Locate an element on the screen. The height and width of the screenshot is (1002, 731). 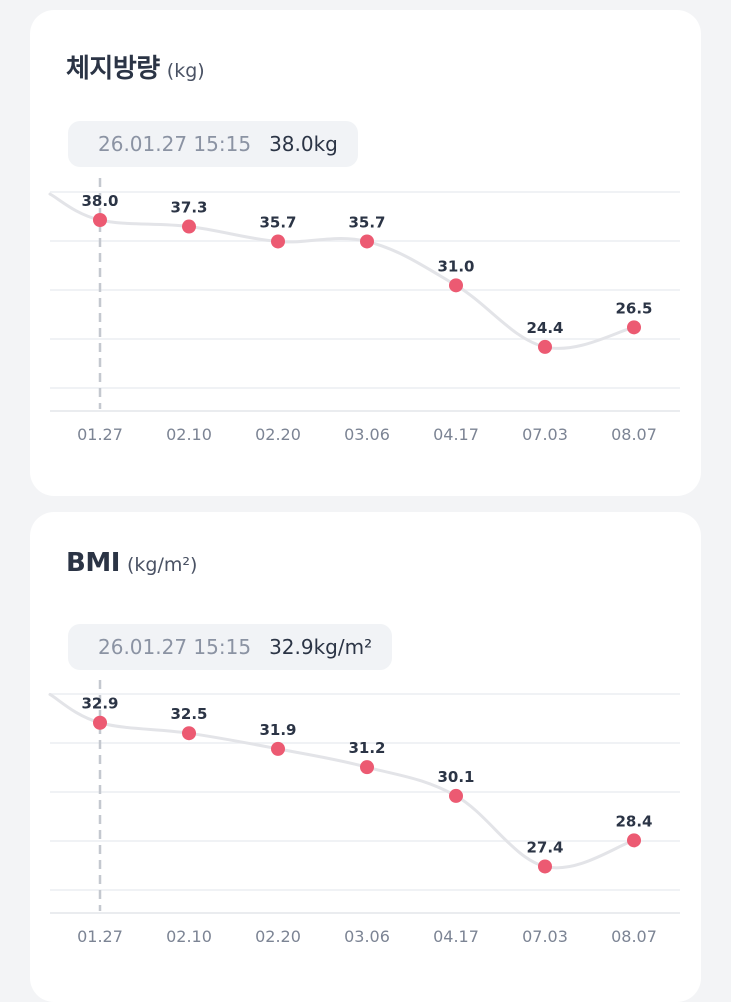
data-label: 31.0 is located at coordinates (455, 266).